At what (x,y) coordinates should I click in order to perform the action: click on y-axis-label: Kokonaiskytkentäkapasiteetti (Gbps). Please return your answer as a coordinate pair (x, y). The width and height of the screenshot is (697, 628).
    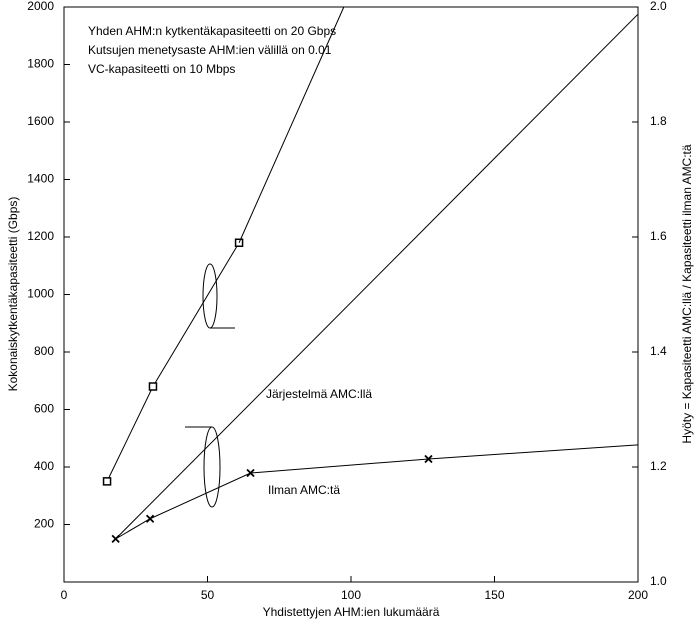
    Looking at the image, I should click on (13, 294).